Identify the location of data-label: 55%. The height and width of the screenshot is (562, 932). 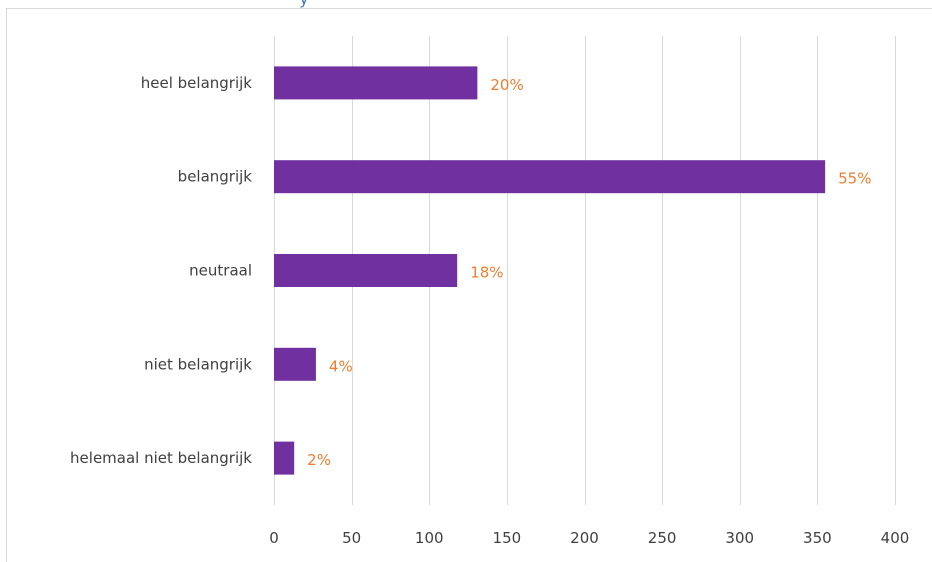
(854, 179).